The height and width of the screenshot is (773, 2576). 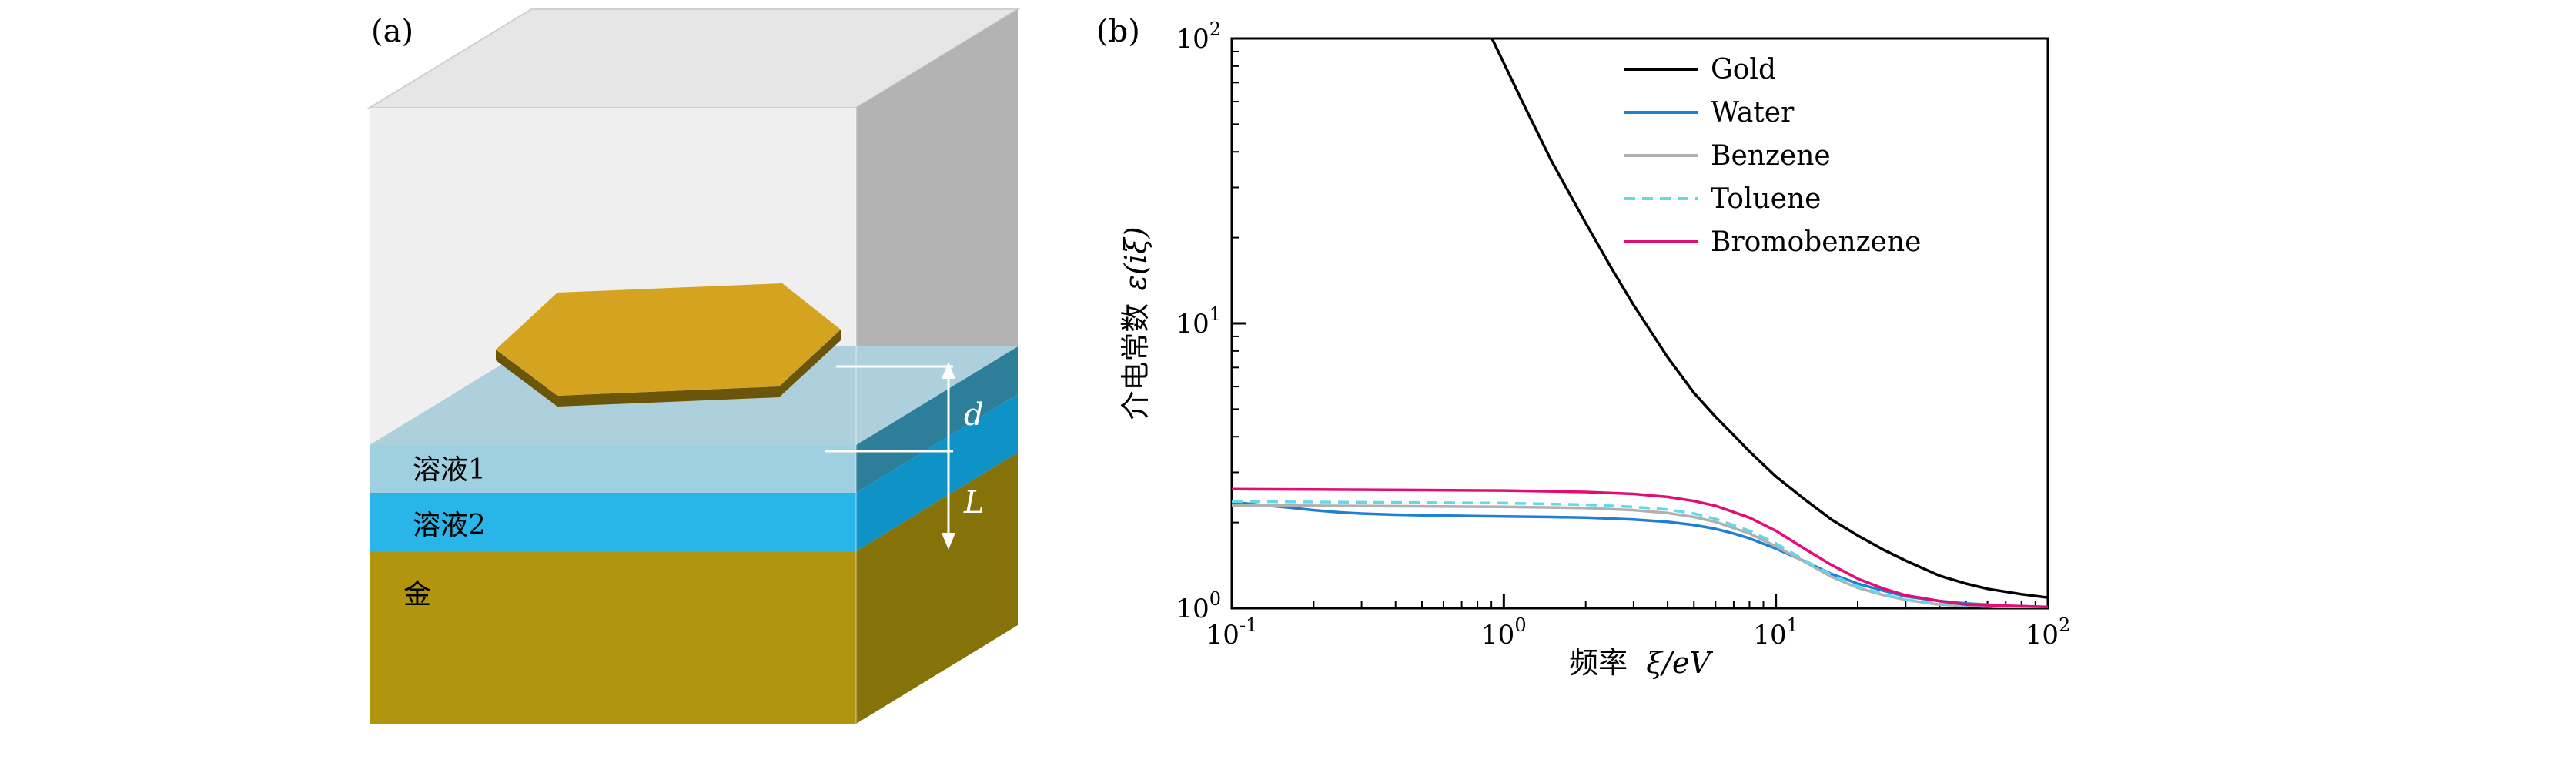 I want to click on legend-label-toluene: Toluene, so click(x=1766, y=199).